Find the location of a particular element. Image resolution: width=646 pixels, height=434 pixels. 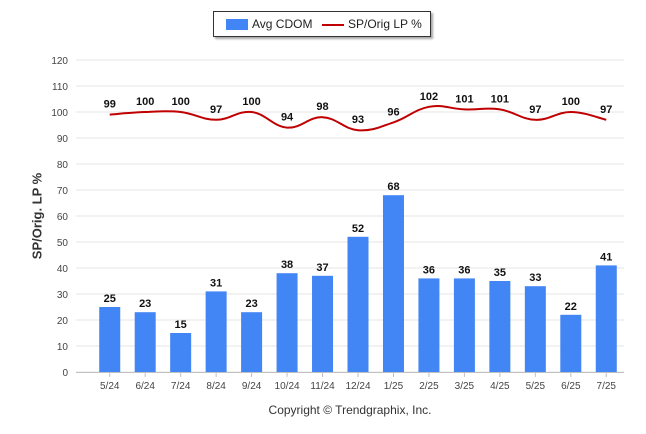

legend-label-line: SP/Orig LP % is located at coordinates (385, 24).